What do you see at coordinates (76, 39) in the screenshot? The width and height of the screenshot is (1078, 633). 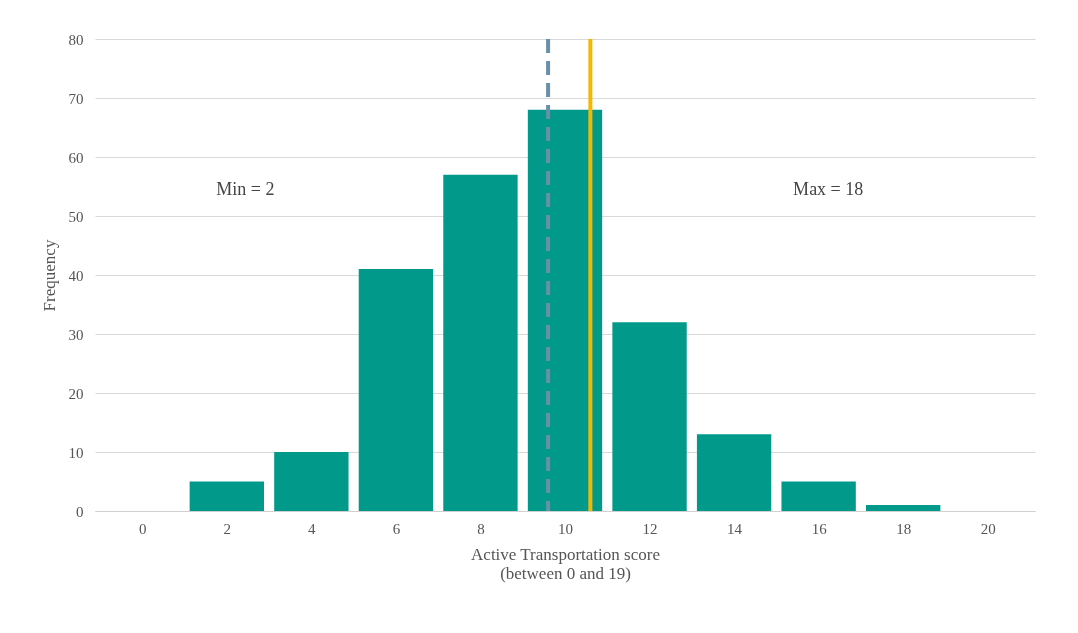 I see `y-tick-label: 80` at bounding box center [76, 39].